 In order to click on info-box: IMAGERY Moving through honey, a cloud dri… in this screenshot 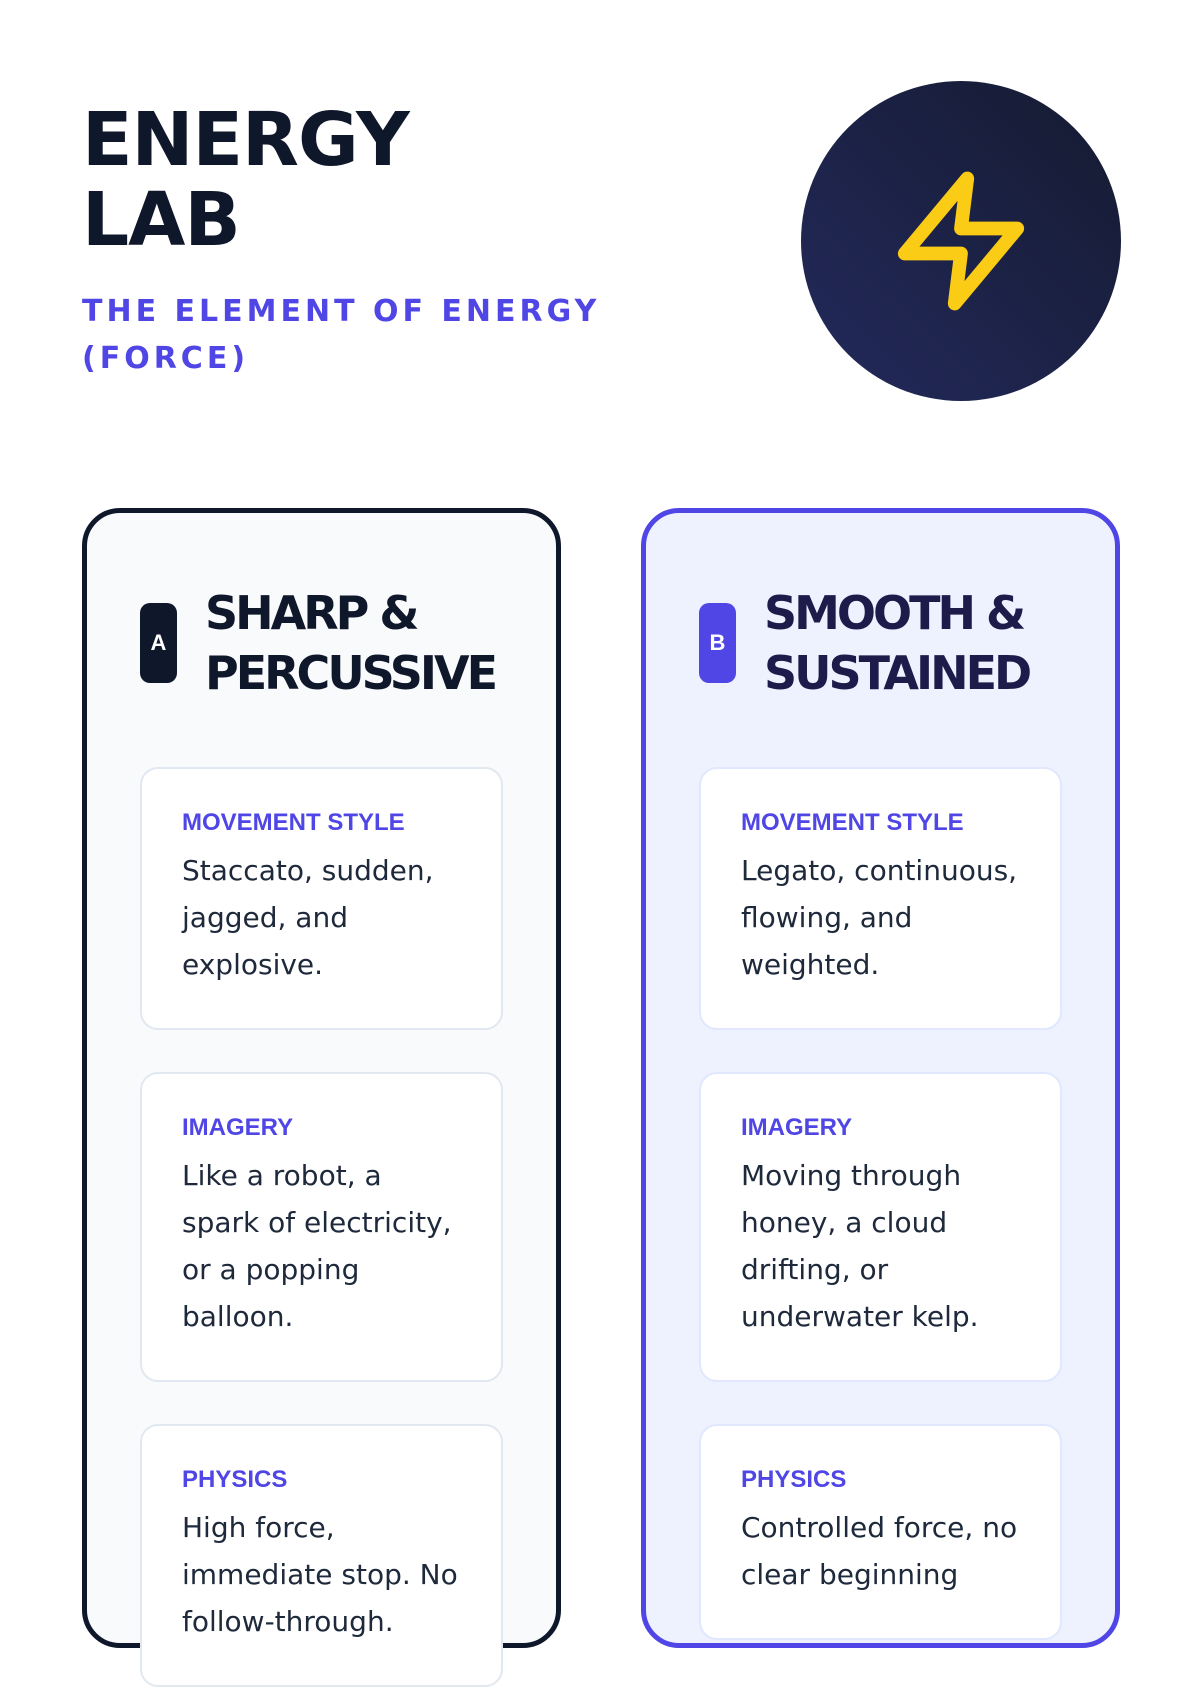, I will do `click(880, 1227)`.